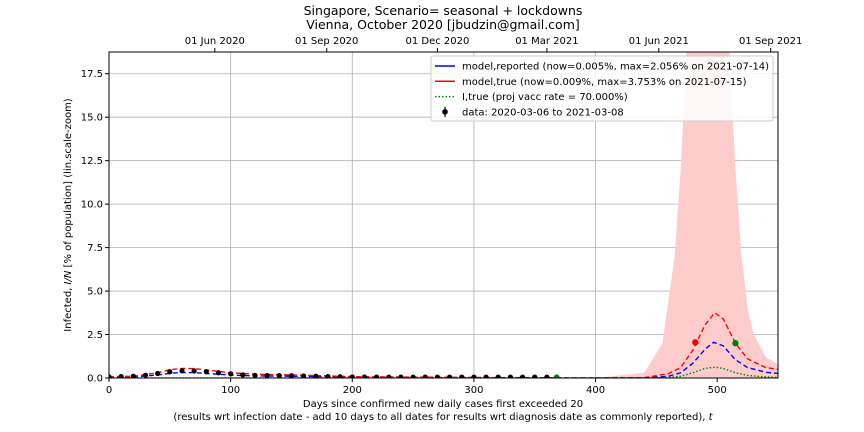 Image resolution: width=864 pixels, height=432 pixels. What do you see at coordinates (92, 74) in the screenshot?
I see `y-tick-label: 17.5` at bounding box center [92, 74].